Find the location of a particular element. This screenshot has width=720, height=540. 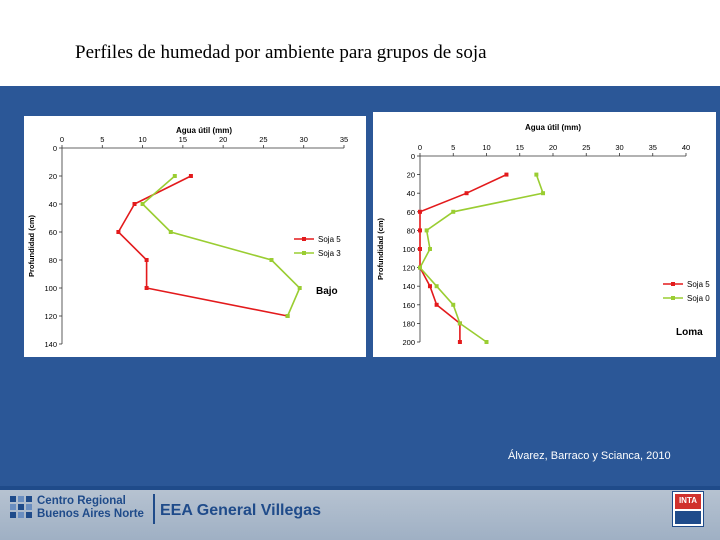

station-name: EEA General Villegas is located at coordinates (240, 510).